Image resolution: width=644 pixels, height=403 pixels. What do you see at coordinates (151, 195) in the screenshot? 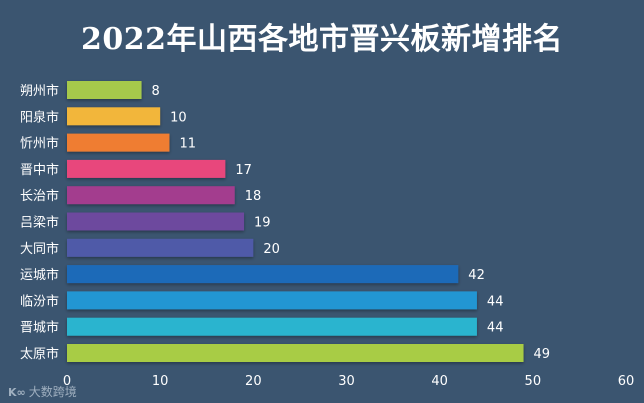
I see `bar-长治市` at bounding box center [151, 195].